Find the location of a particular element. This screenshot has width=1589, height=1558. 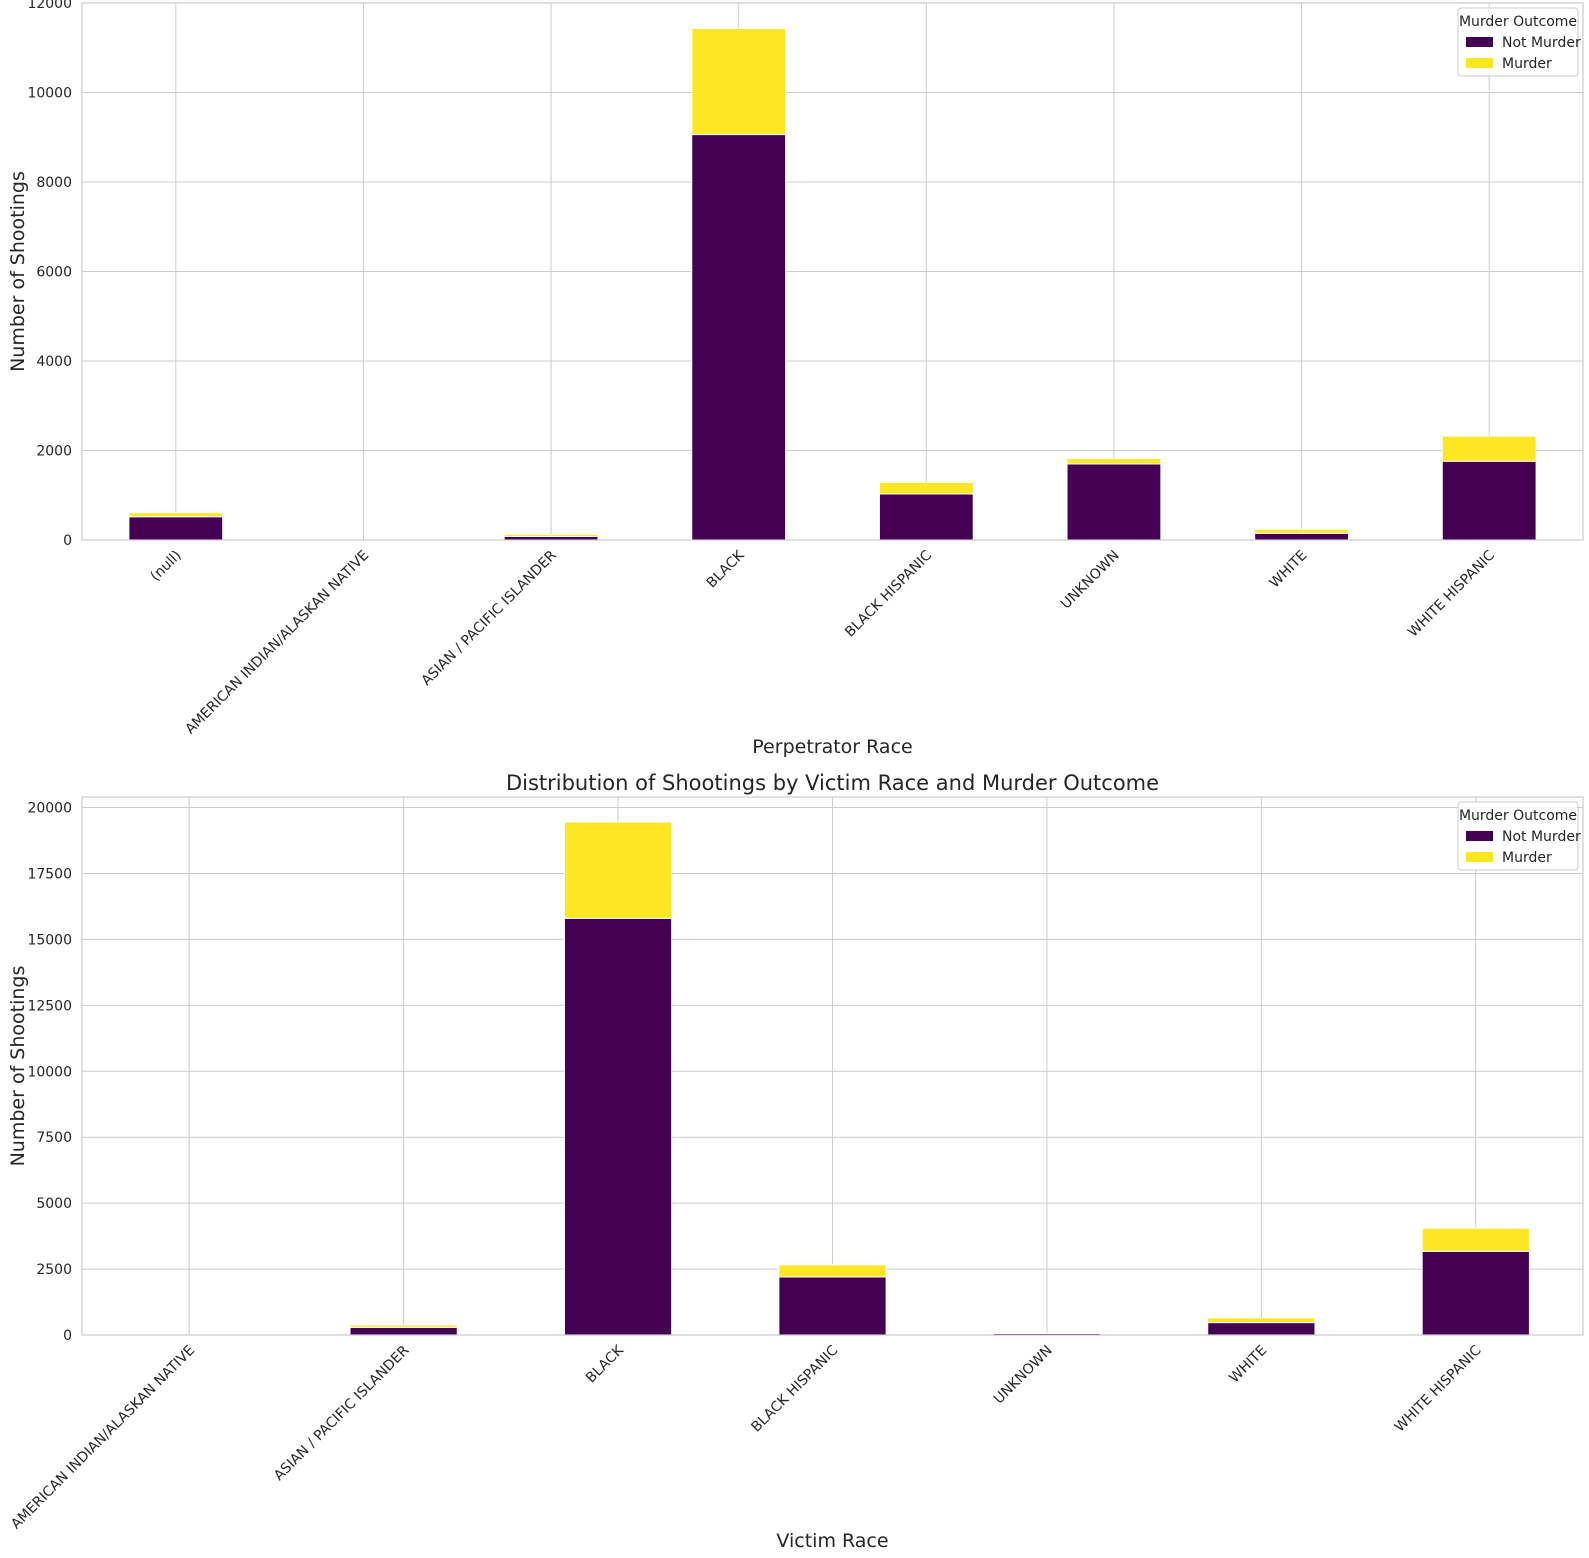

y-tick-label: 4000 is located at coordinates (54, 362).